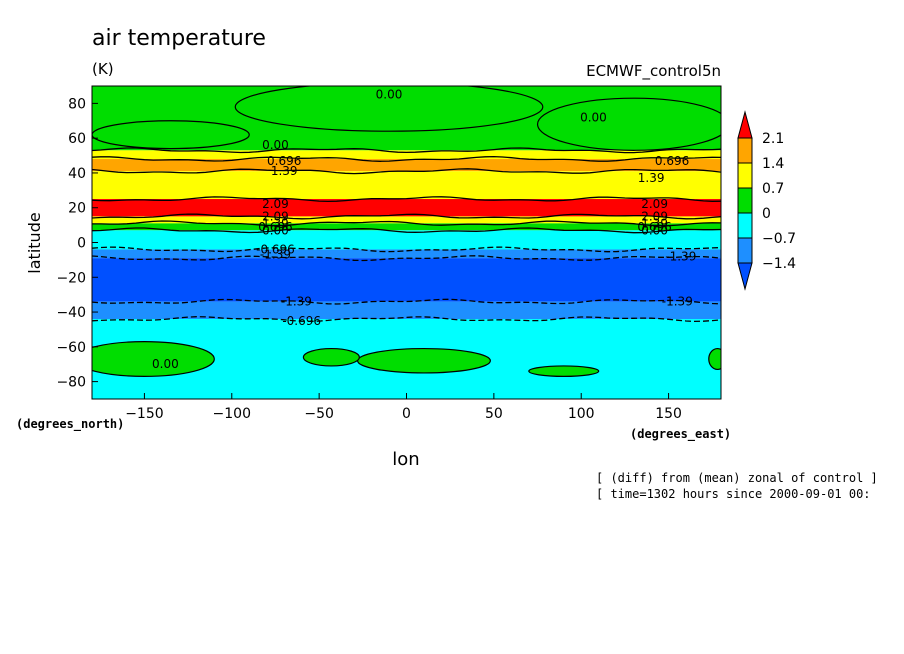  Describe the element at coordinates (165, 364) in the screenshot. I see `contour-label-23: 0.00` at that location.